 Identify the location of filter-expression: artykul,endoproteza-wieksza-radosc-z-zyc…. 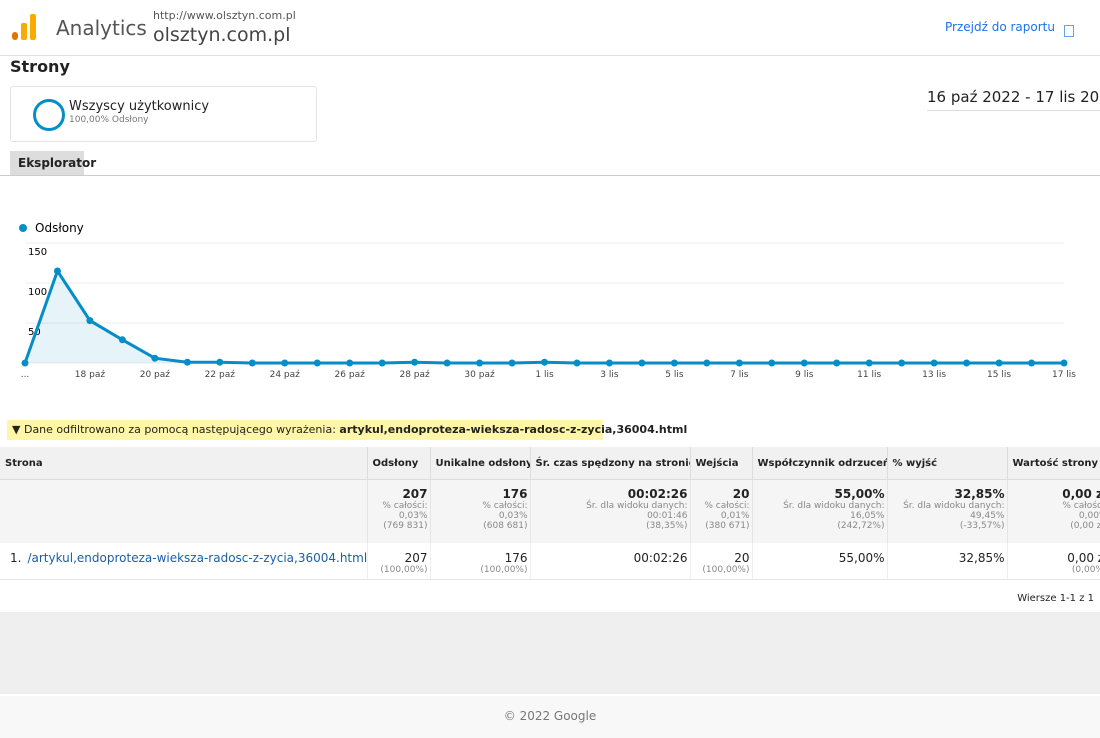
(513, 429).